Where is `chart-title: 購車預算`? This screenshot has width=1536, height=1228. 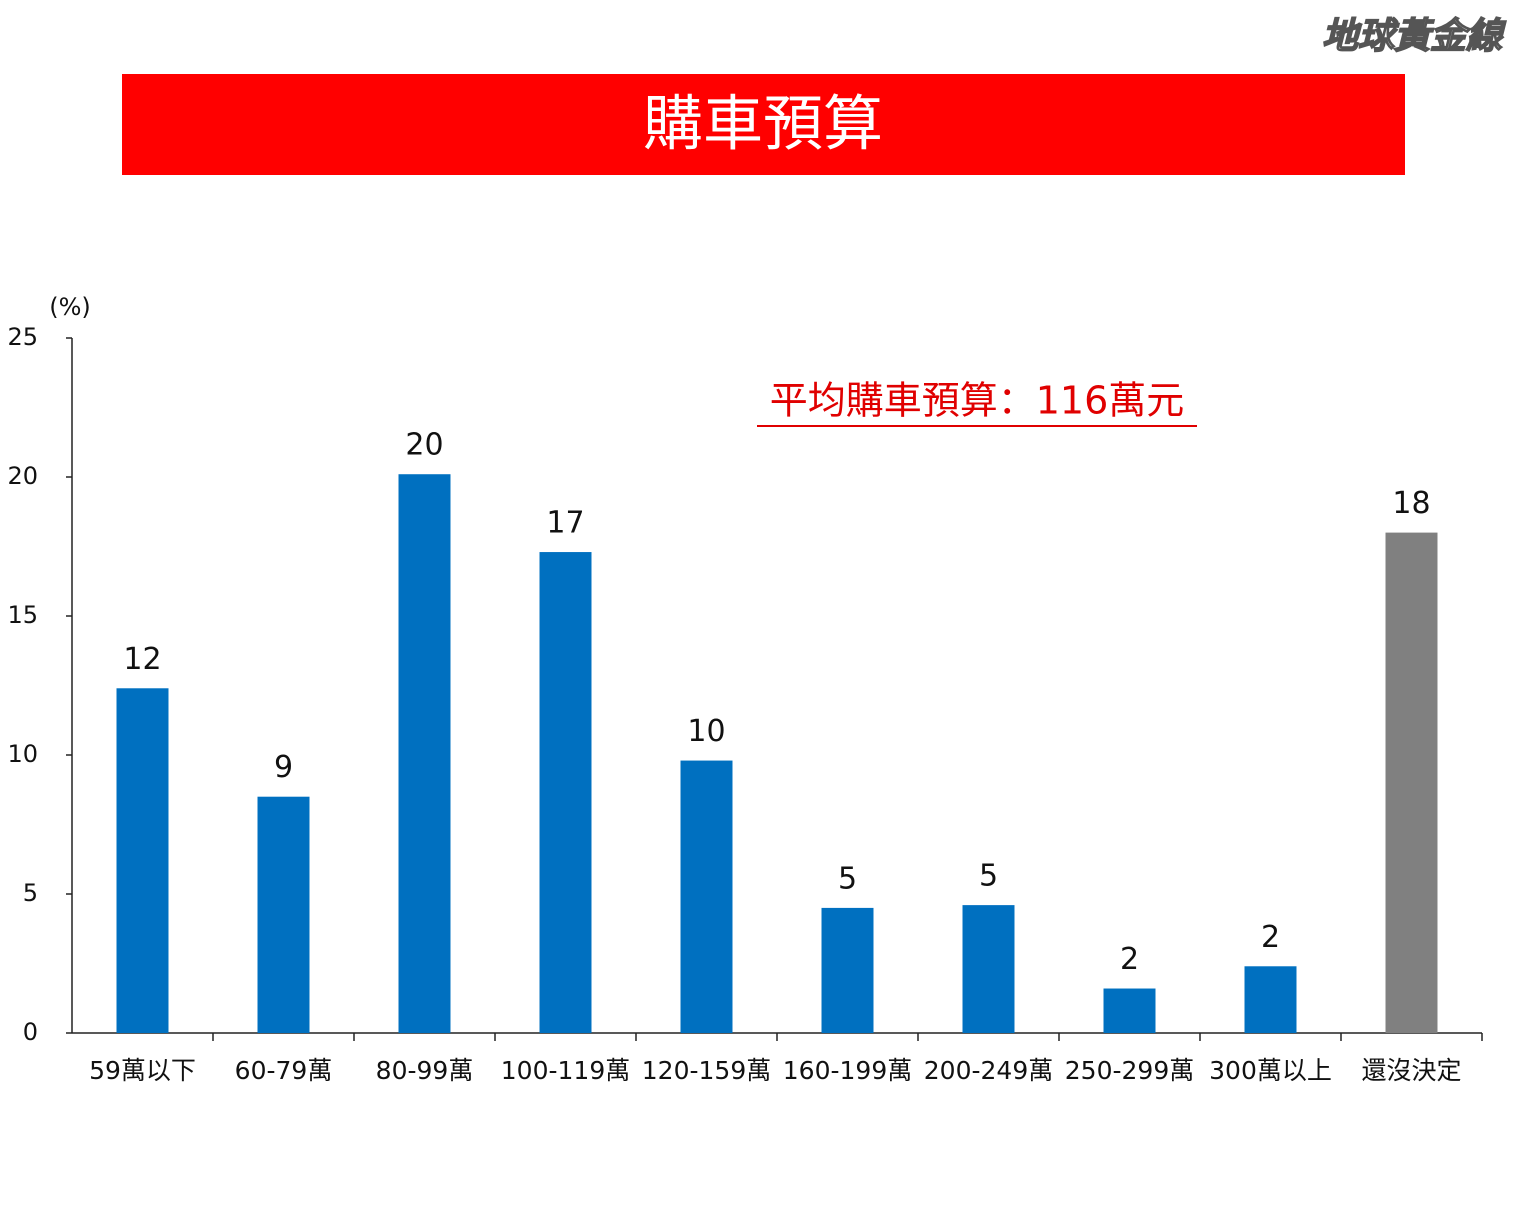
chart-title: 購車預算 is located at coordinates (763, 125).